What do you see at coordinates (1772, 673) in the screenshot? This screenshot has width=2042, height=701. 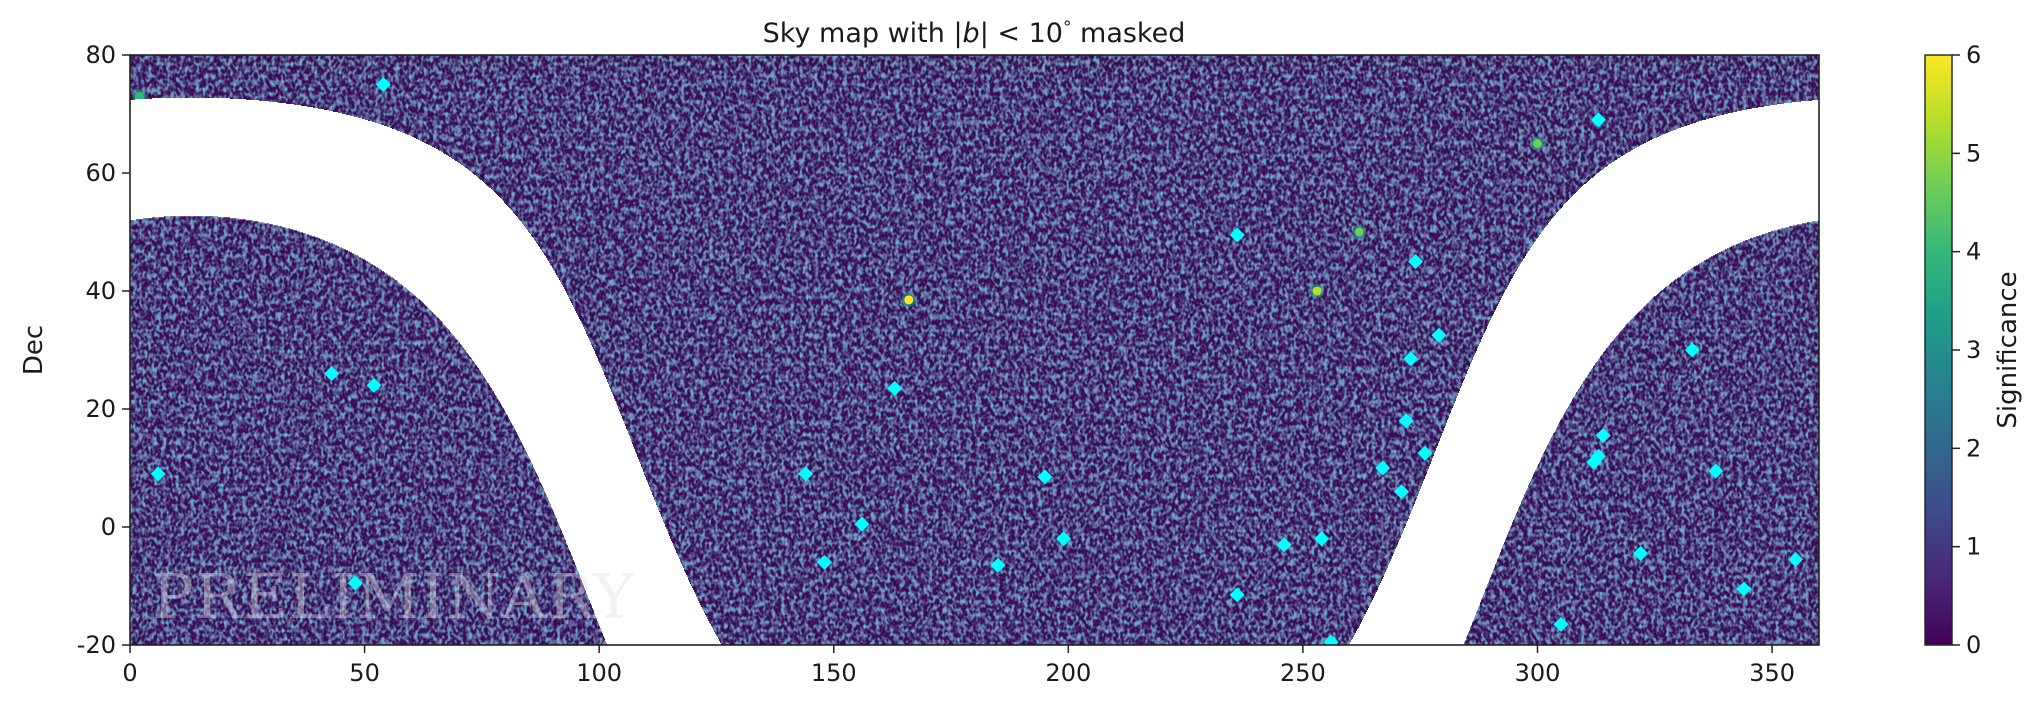 I see `x-tick-label: 350` at bounding box center [1772, 673].